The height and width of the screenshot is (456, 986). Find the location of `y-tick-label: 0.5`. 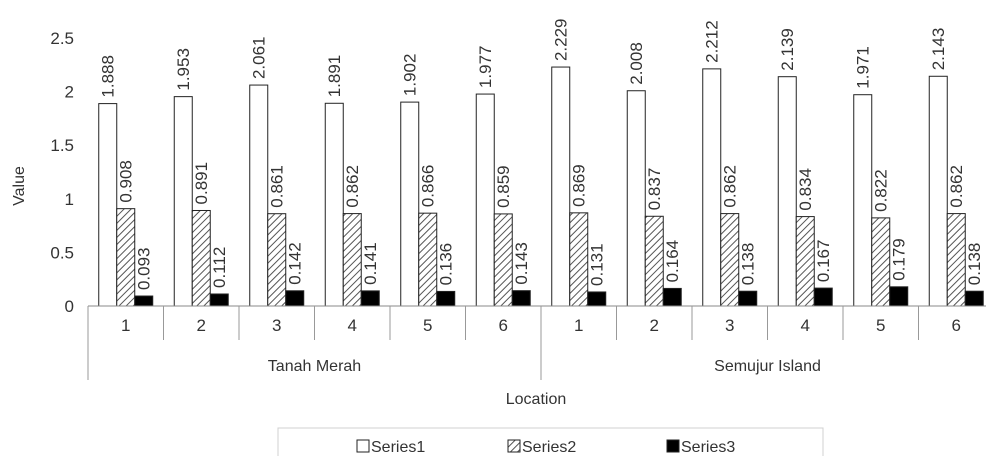

y-tick-label: 0.5 is located at coordinates (62, 252).